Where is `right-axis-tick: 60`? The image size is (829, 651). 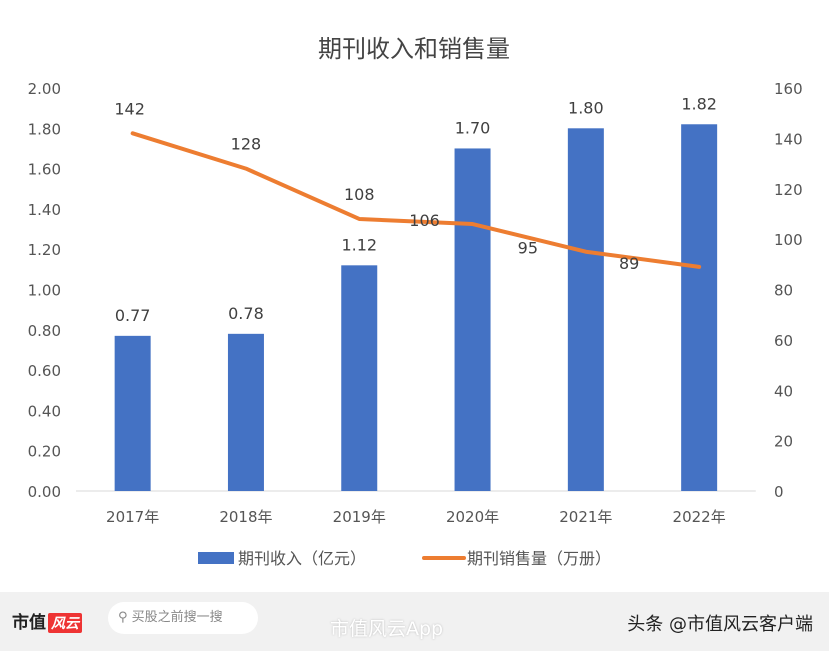 right-axis-tick: 60 is located at coordinates (783, 341).